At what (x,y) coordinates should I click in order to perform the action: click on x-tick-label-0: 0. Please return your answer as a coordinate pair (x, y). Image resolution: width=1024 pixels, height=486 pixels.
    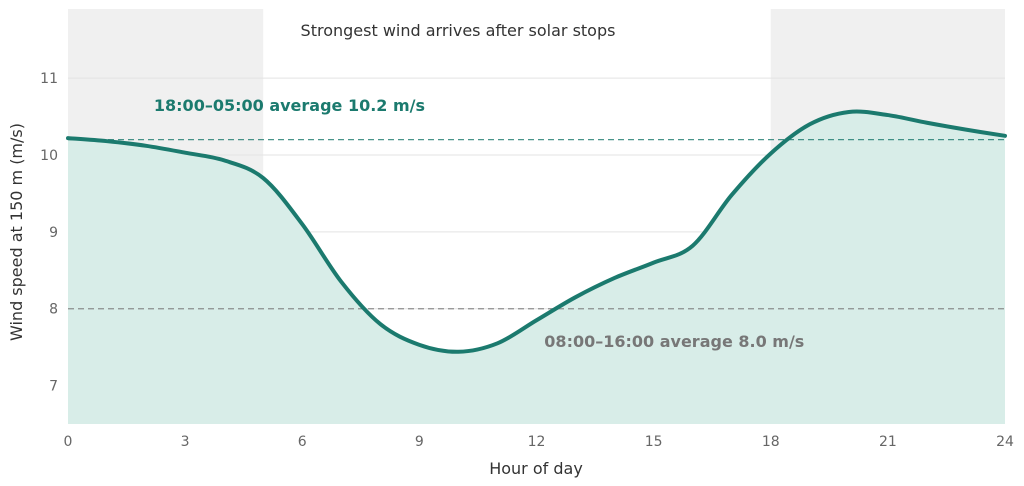
    Looking at the image, I should click on (68, 442).